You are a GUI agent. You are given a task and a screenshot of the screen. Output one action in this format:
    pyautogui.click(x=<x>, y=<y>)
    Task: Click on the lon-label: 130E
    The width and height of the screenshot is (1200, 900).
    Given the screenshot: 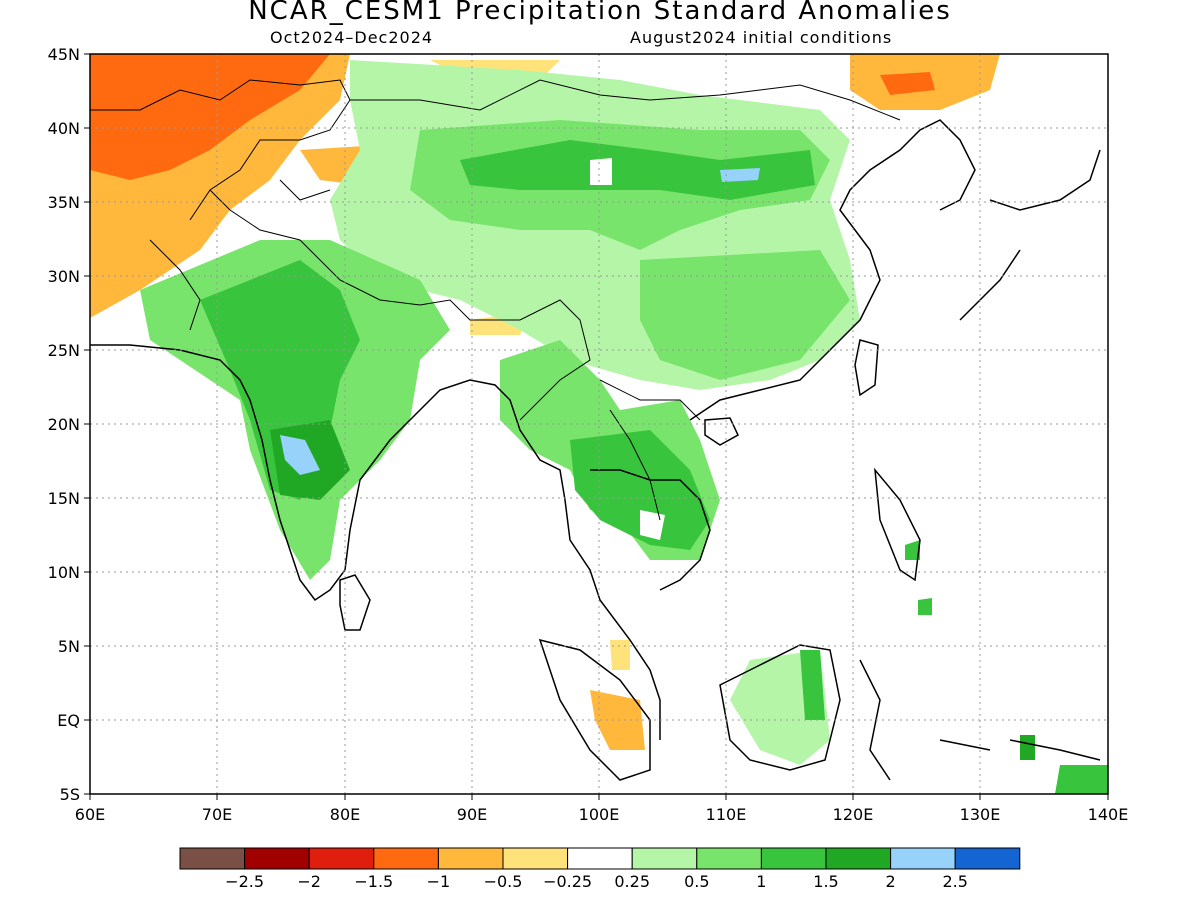 What is the action you would take?
    pyautogui.click(x=980, y=814)
    